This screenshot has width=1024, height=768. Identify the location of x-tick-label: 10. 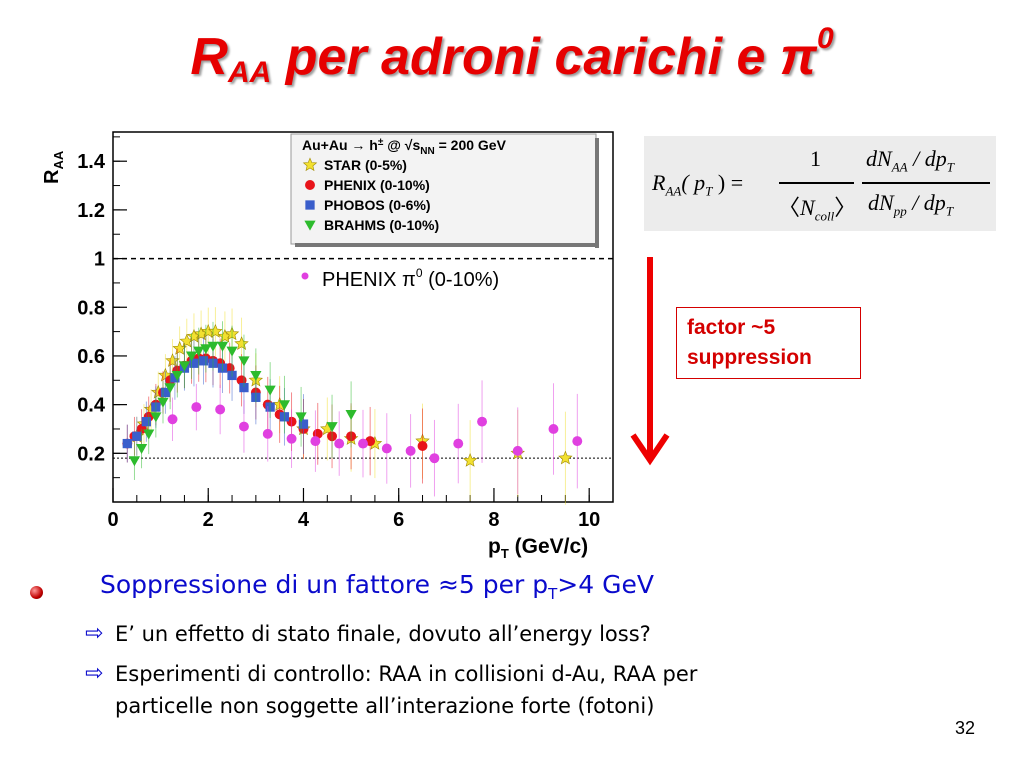
(589, 520).